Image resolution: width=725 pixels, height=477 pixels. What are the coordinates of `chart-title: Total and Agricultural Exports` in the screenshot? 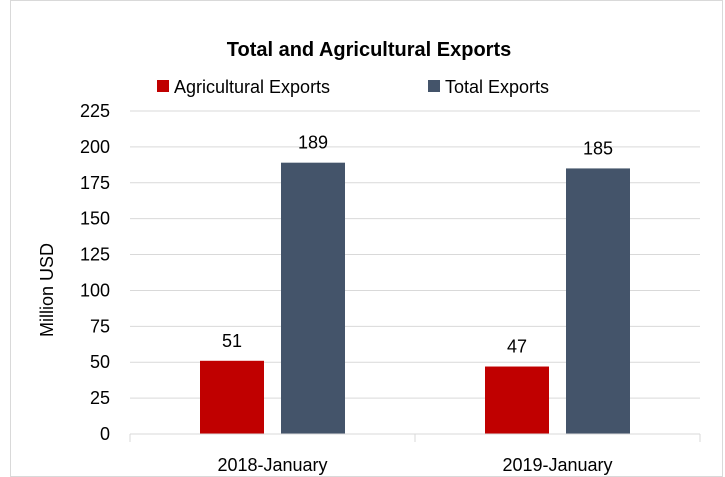 It's located at (369, 50).